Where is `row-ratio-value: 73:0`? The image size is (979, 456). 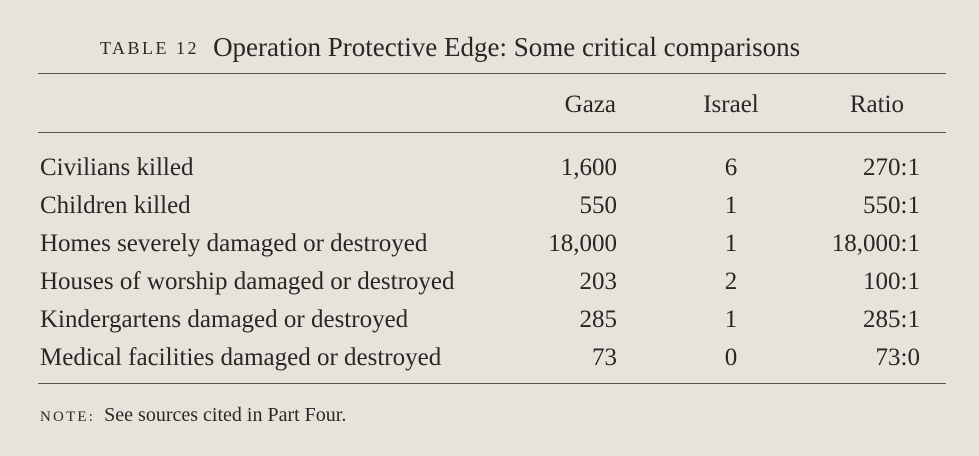 row-ratio-value: 73:0 is located at coordinates (897, 357).